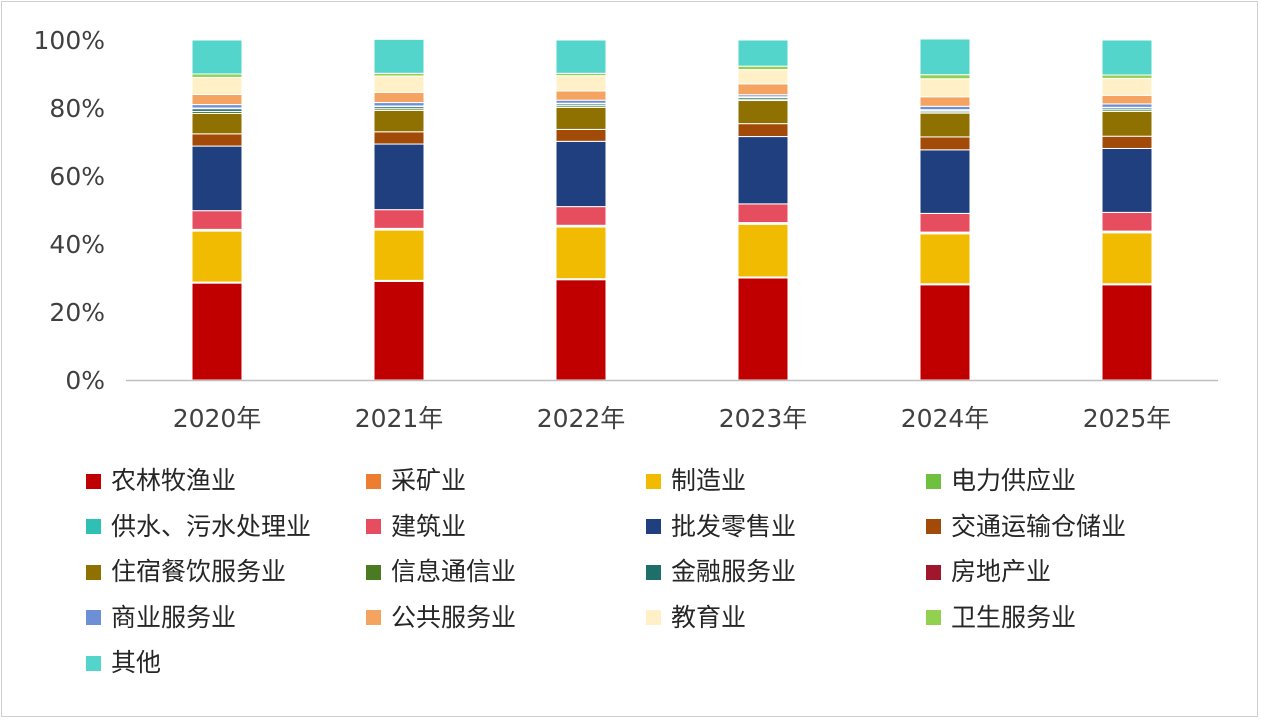 This screenshot has height=720, width=1261. I want to click on x-tick-label: 2021年, so click(399, 418).